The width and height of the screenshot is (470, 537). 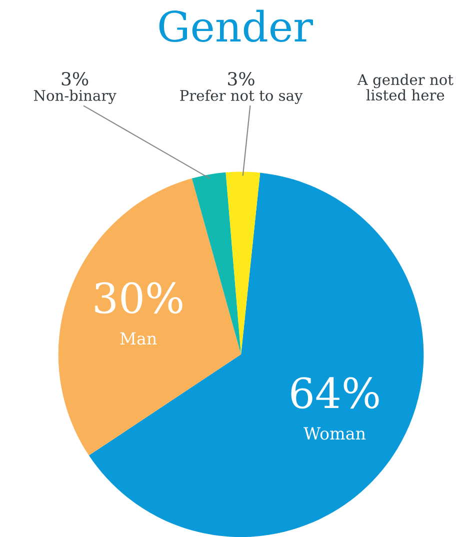 What do you see at coordinates (138, 298) in the screenshot?
I see `data-label: 30%` at bounding box center [138, 298].